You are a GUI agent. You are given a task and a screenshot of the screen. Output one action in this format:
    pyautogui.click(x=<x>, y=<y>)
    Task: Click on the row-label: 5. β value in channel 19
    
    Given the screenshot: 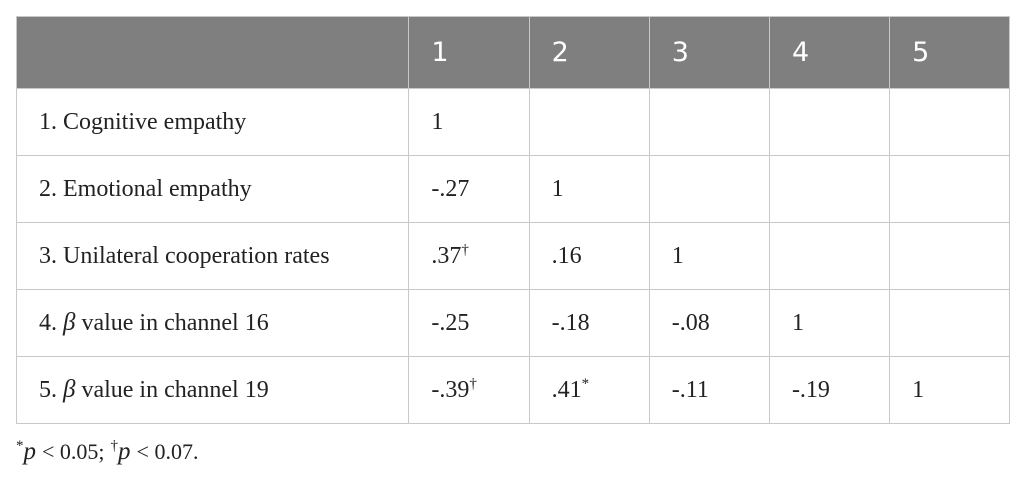 What is the action you would take?
    pyautogui.click(x=212, y=390)
    